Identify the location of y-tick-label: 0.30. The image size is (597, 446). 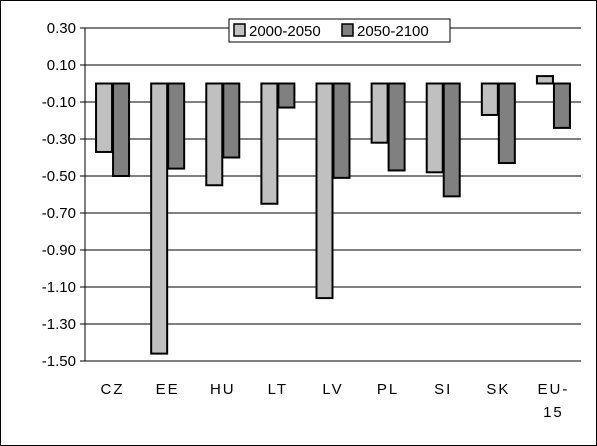
(61, 28).